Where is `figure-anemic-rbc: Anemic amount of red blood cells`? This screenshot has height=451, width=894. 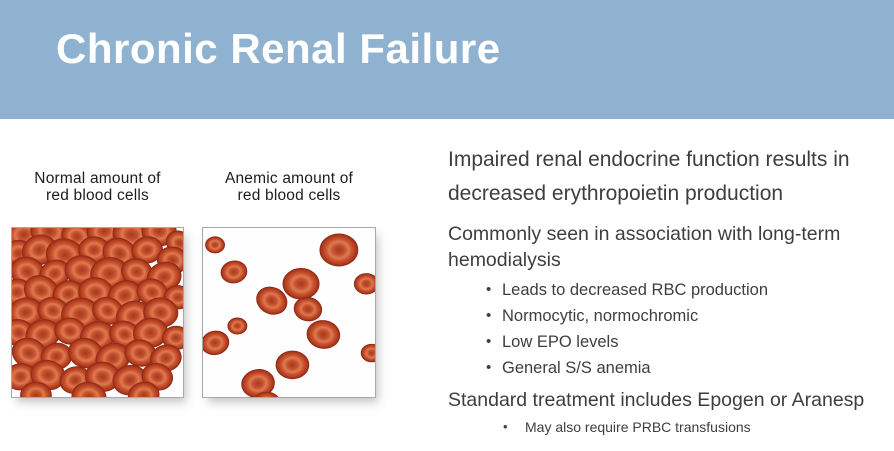
figure-anemic-rbc: Anemic amount of red blood cells is located at coordinates (289, 284).